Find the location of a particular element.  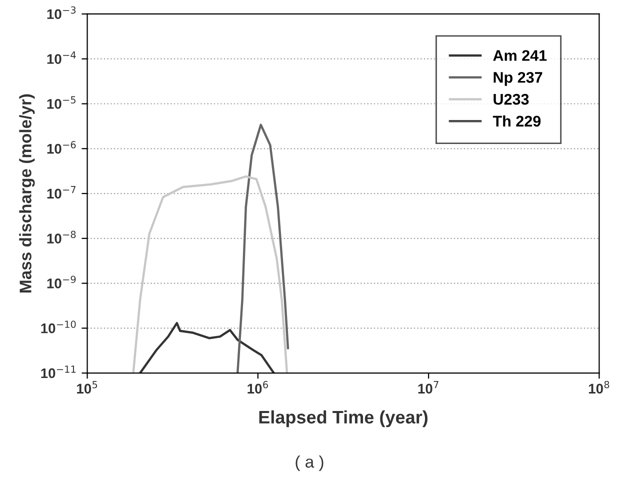

y-tick-label: 10$^{−7}$ is located at coordinates (61, 192).